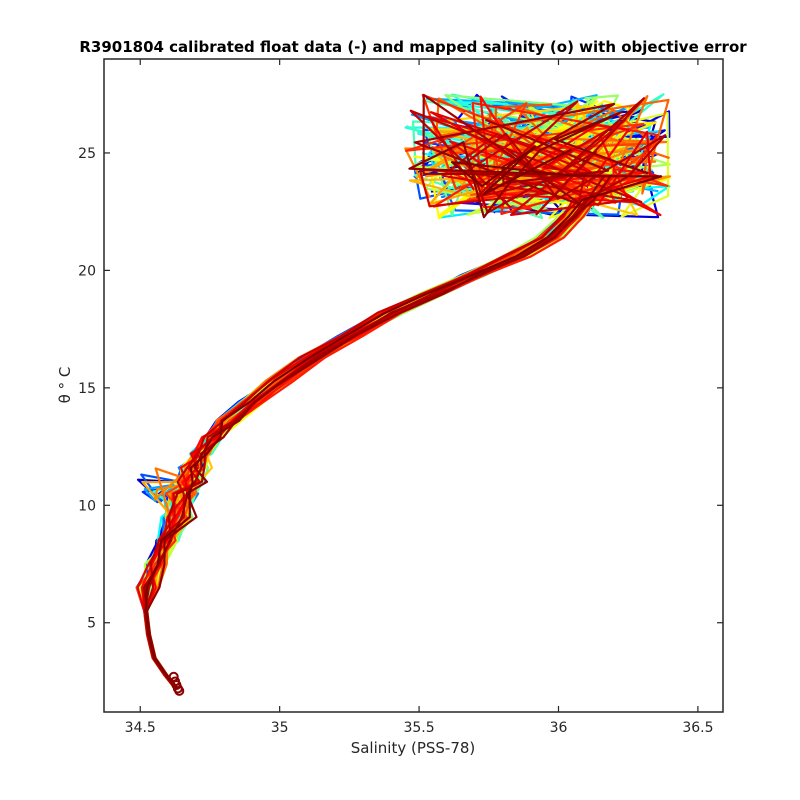 The image size is (800, 800). What do you see at coordinates (91, 624) in the screenshot?
I see `y-tick-label: 5` at bounding box center [91, 624].